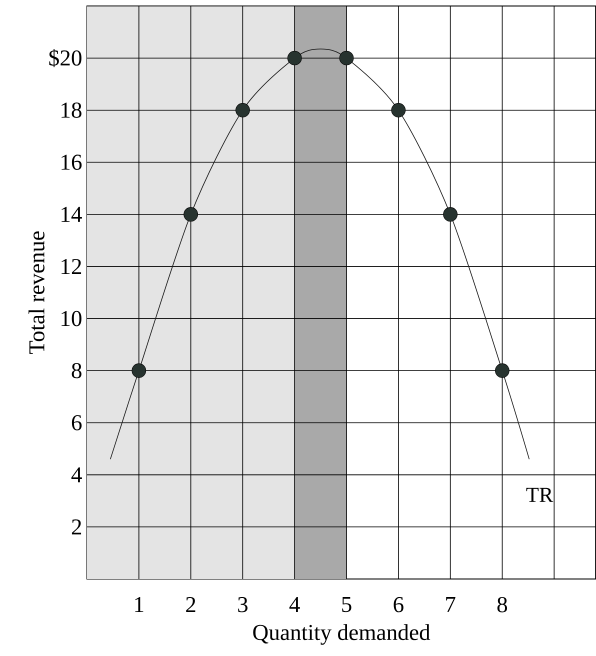 The width and height of the screenshot is (596, 656). I want to click on y-tick-label: 10, so click(72, 318).